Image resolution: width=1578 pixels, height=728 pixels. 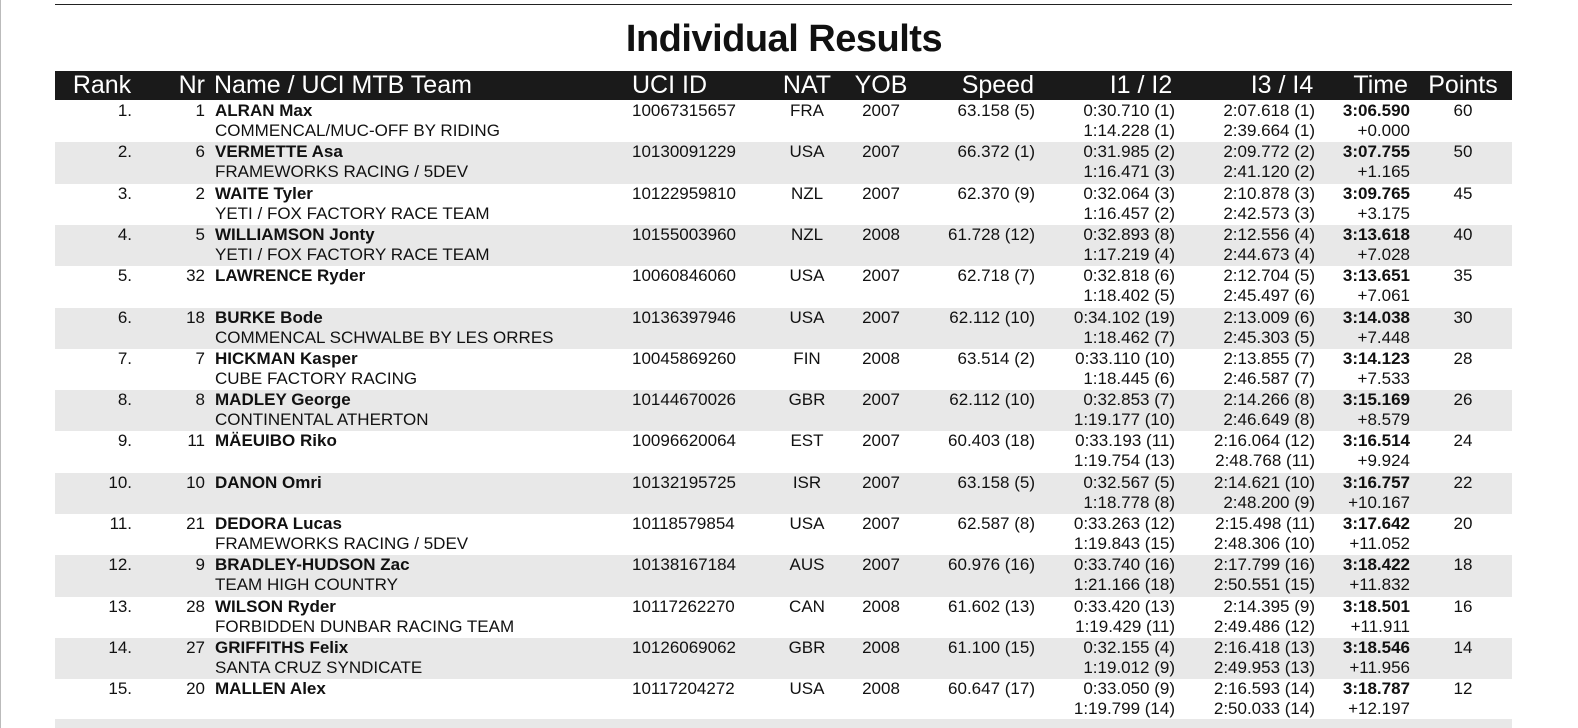 What do you see at coordinates (684, 565) in the screenshot?
I see `cell-uci-id: 10138167184` at bounding box center [684, 565].